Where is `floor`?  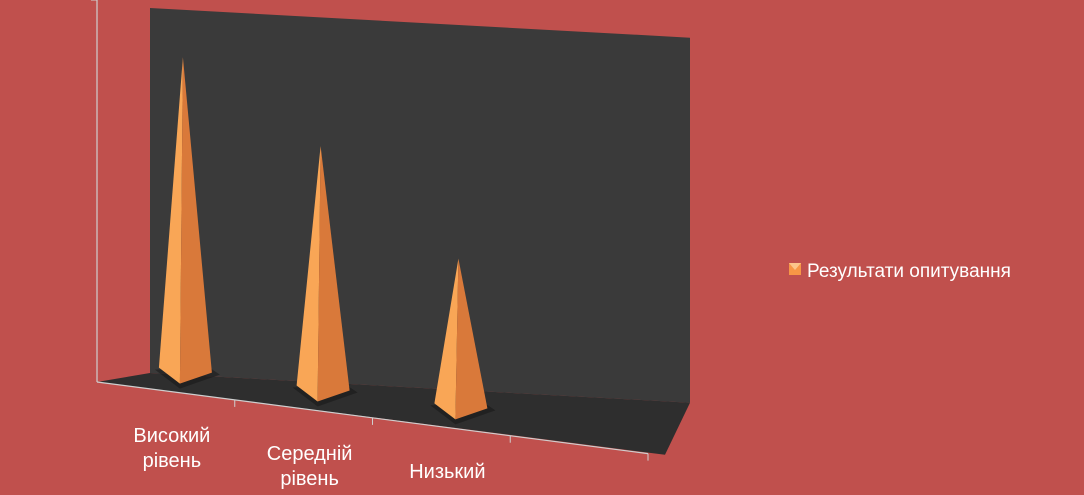
floor is located at coordinates (393, 414).